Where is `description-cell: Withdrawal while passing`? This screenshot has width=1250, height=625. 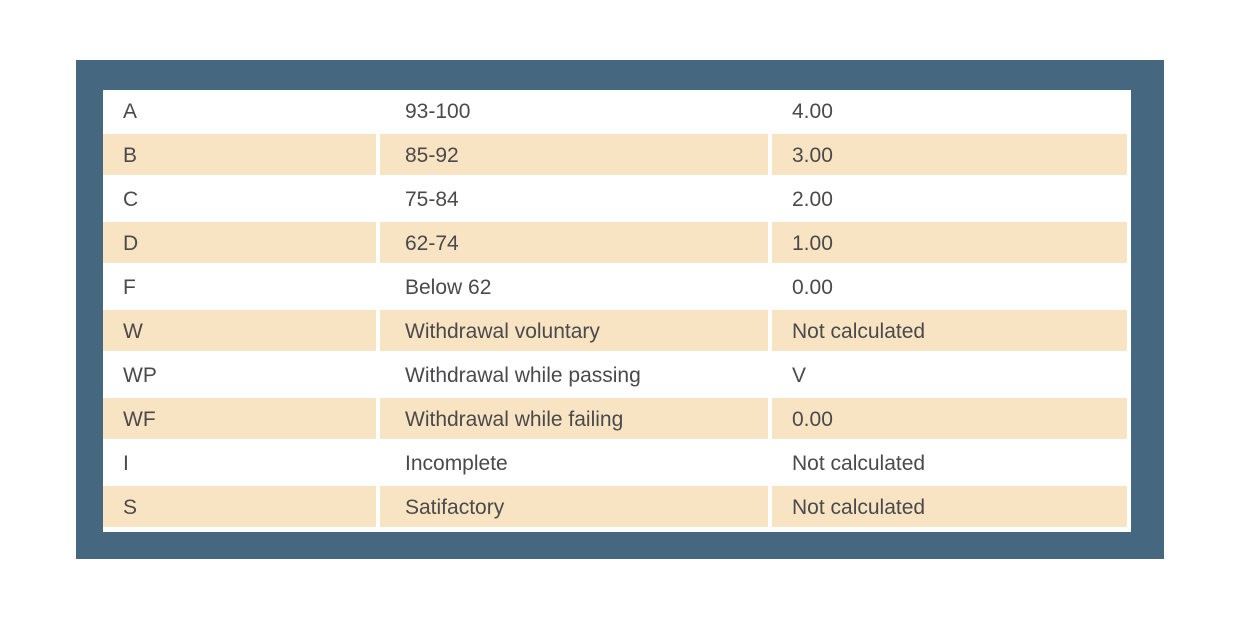 description-cell: Withdrawal while passing is located at coordinates (574, 374).